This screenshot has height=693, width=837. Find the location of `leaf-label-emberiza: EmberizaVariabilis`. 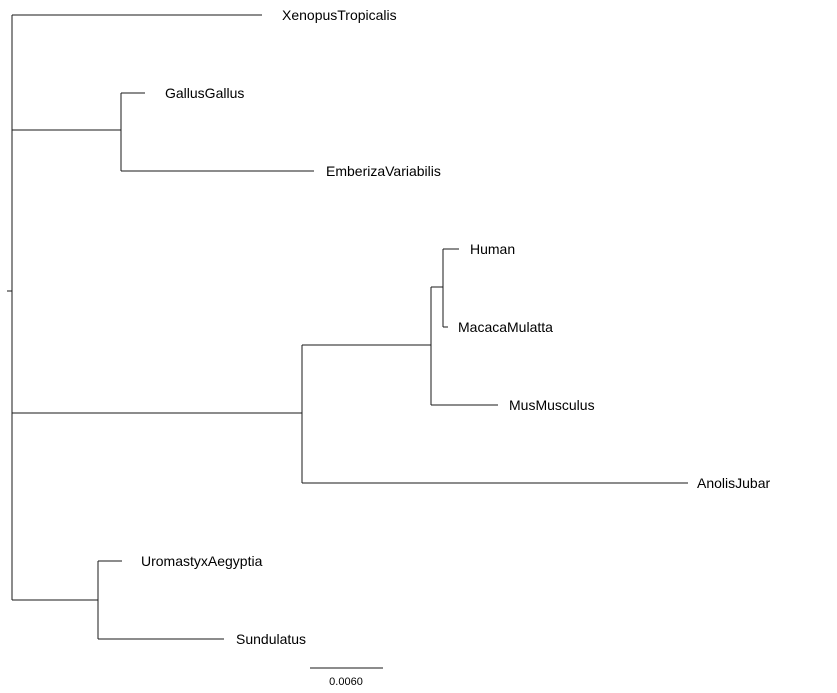

leaf-label-emberiza: EmberizaVariabilis is located at coordinates (383, 171).